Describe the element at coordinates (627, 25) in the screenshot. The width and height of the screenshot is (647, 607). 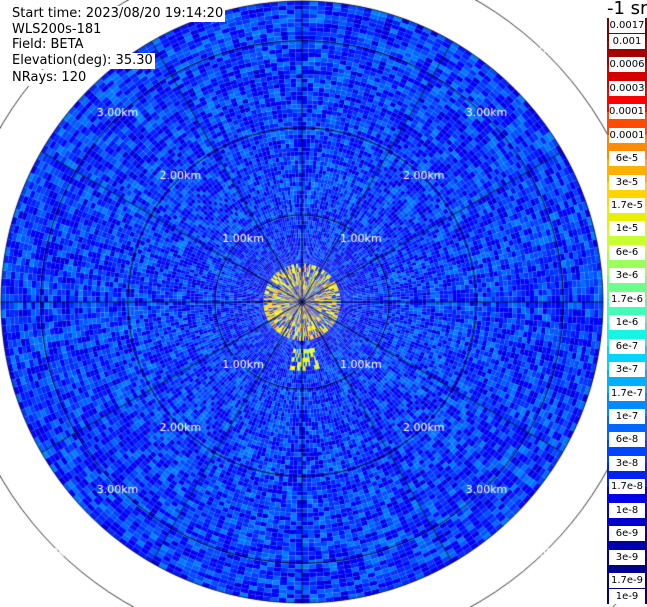
I see `colorbar-tick-label: 0.0017` at that location.